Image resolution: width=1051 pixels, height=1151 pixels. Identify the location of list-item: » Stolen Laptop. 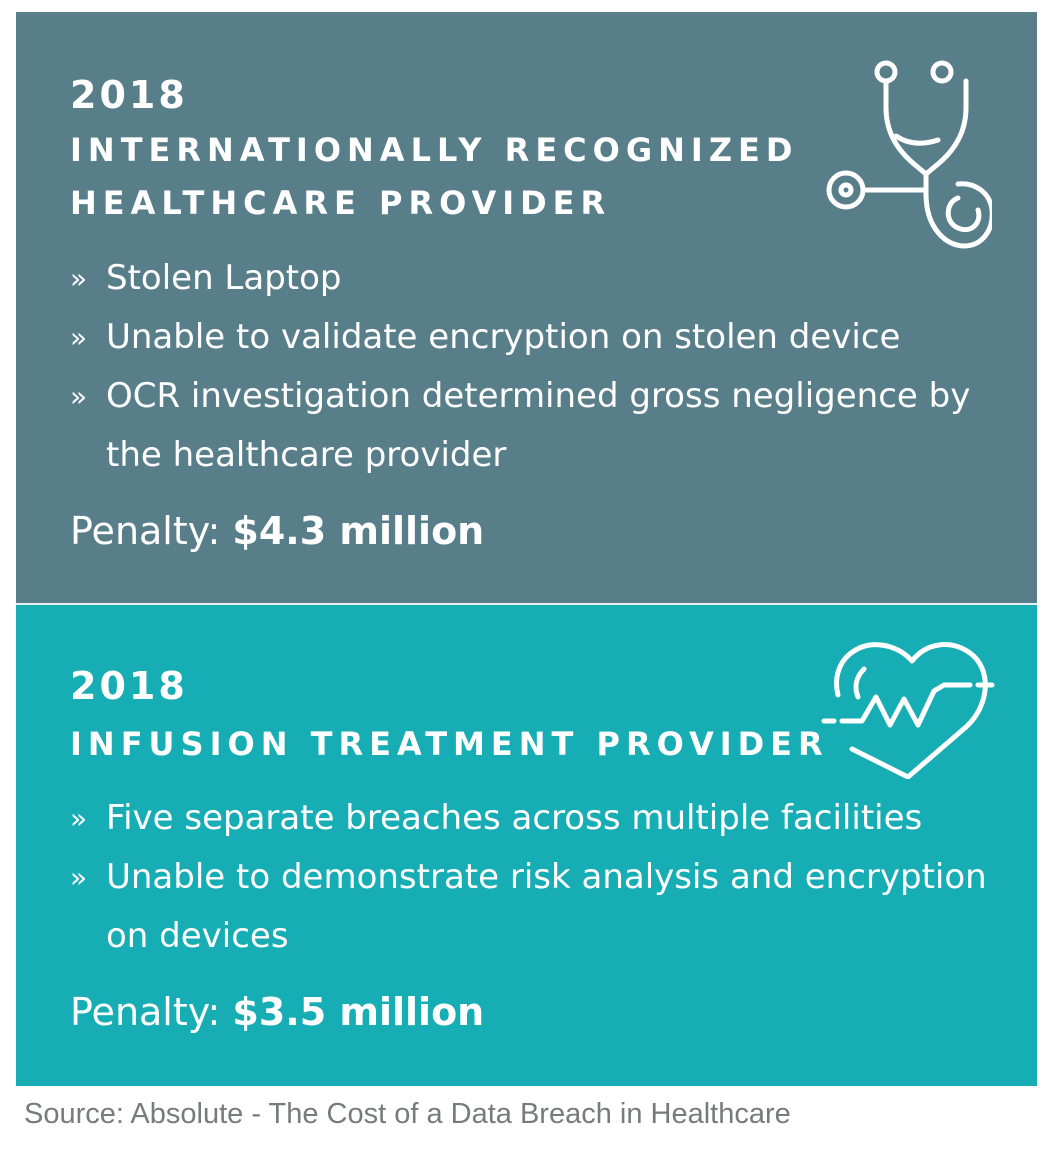
(530, 278).